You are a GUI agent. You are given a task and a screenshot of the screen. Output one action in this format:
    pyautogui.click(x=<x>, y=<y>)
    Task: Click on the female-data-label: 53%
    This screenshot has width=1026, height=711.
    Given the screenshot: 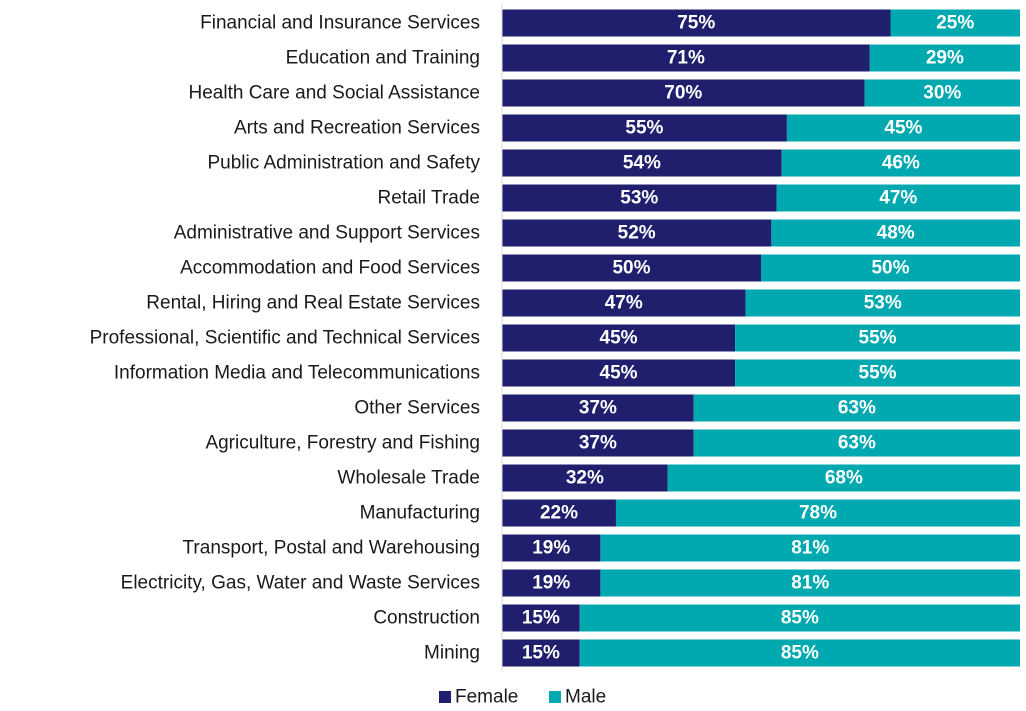 What is the action you would take?
    pyautogui.click(x=639, y=198)
    